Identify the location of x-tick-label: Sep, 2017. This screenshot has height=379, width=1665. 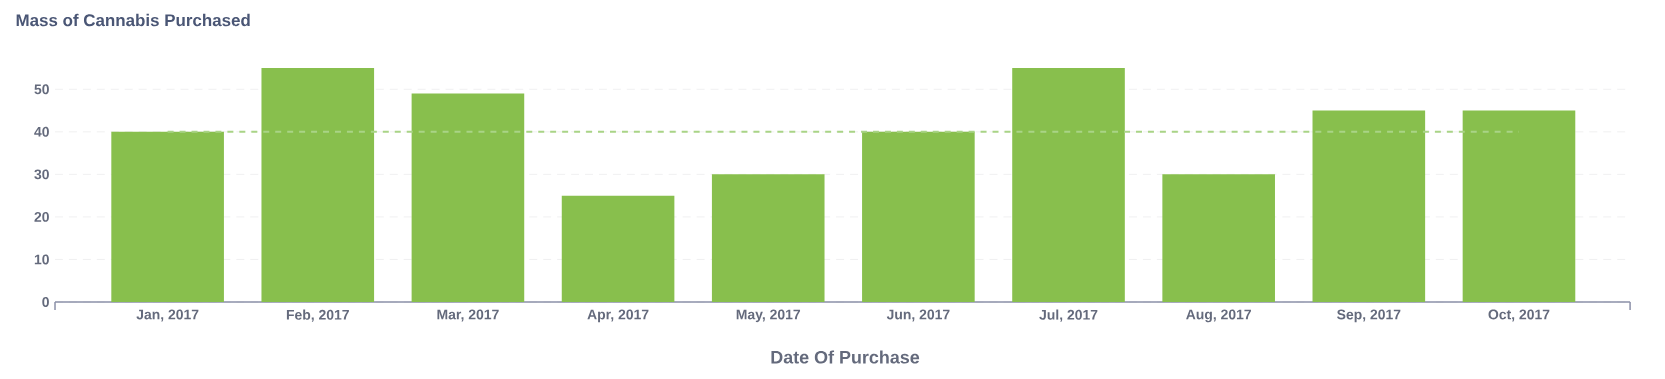
(1369, 316).